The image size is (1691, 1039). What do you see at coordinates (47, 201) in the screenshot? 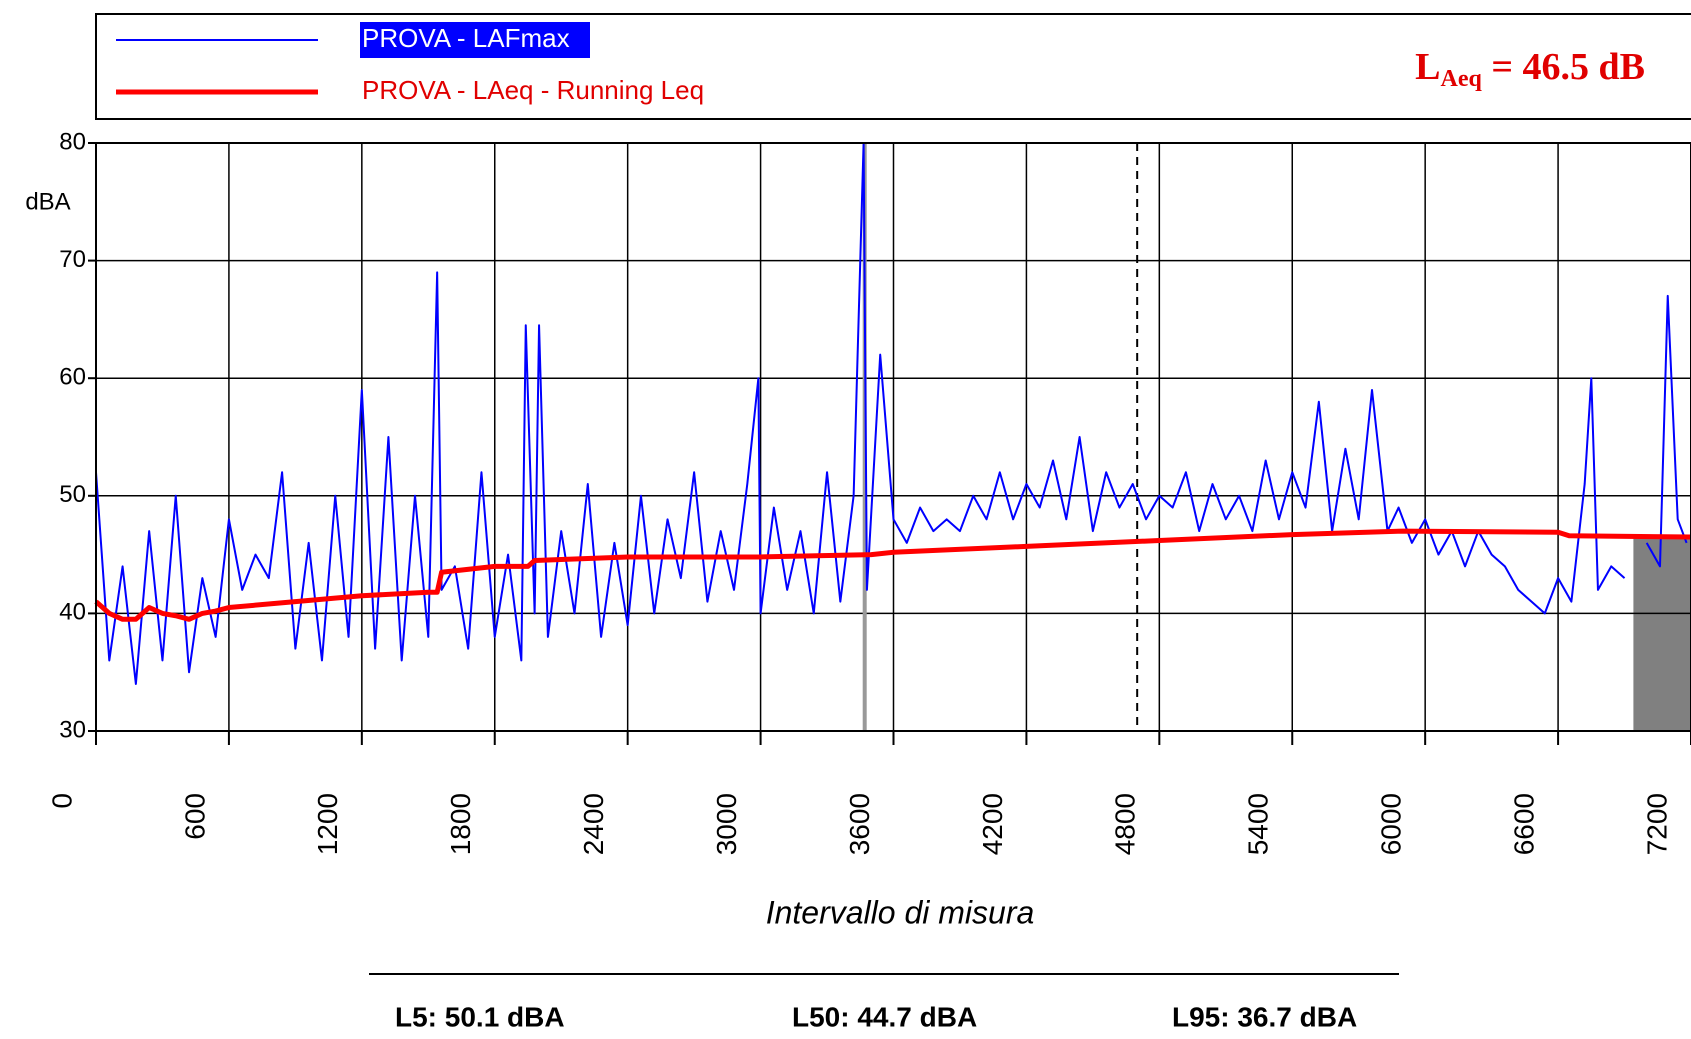
I see `y-axis-label: dBA` at bounding box center [47, 201].